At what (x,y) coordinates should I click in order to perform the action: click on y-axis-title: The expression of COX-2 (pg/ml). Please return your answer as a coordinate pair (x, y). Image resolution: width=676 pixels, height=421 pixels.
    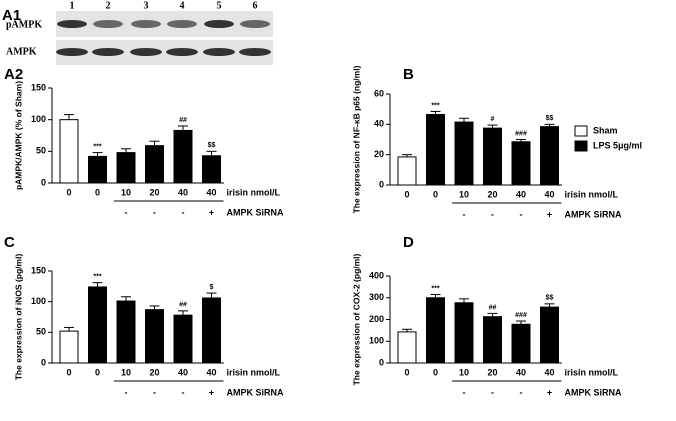
    Looking at the image, I should click on (356, 319).